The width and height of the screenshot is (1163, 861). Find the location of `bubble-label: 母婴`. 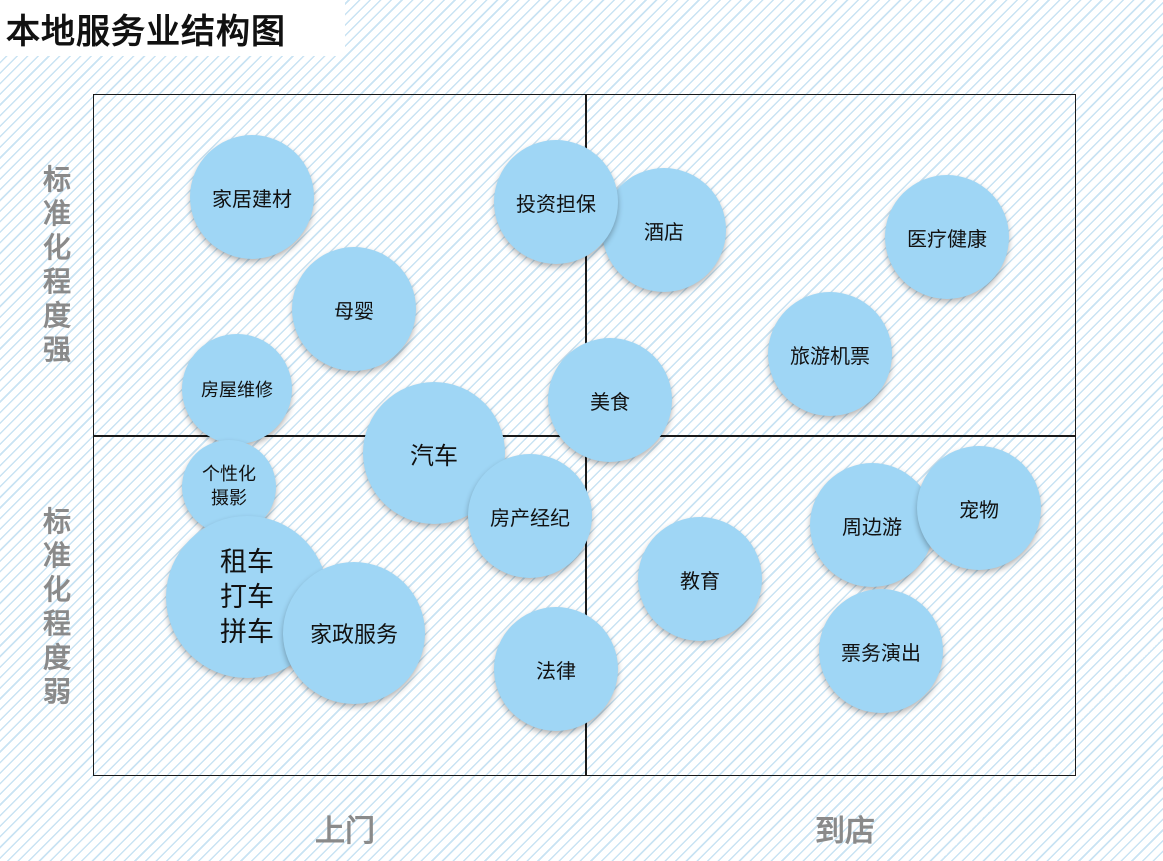

bubble-label: 母婴 is located at coordinates (354, 310).